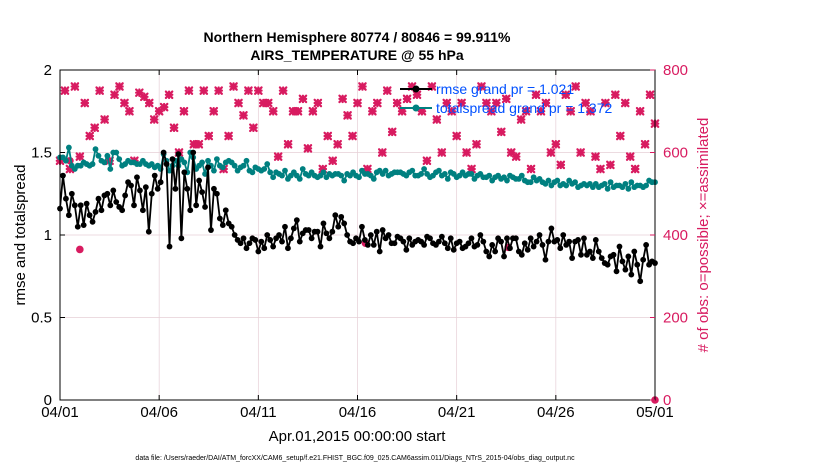 The image size is (830, 470). What do you see at coordinates (675, 235) in the screenshot?
I see `y-tick-label-right: 400` at bounding box center [675, 235].